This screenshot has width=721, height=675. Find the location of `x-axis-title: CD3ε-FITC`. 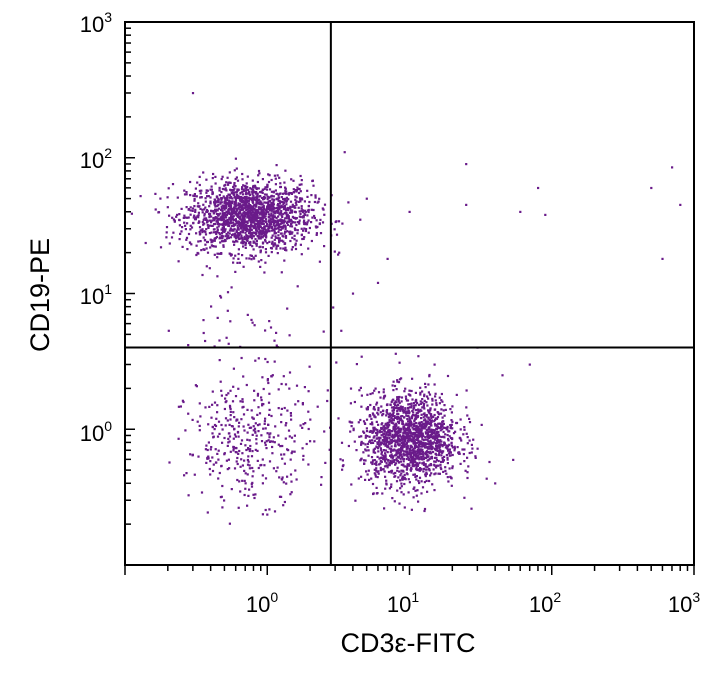

x-axis-title: CD3ε-FITC is located at coordinates (407, 643).